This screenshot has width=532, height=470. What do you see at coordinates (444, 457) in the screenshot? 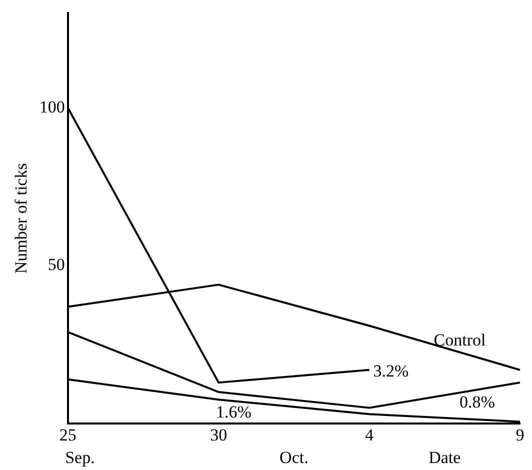
I see `x-axis-title: Date` at bounding box center [444, 457].